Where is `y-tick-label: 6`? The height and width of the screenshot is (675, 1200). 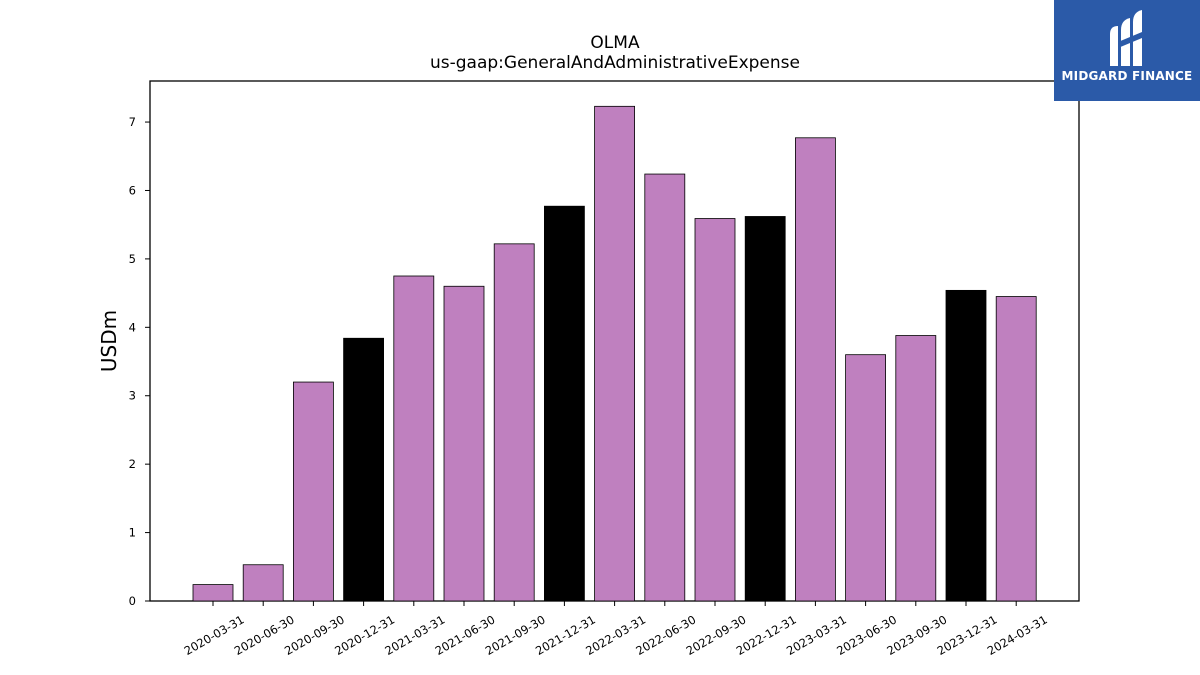 y-tick-label: 6 is located at coordinates (132, 190).